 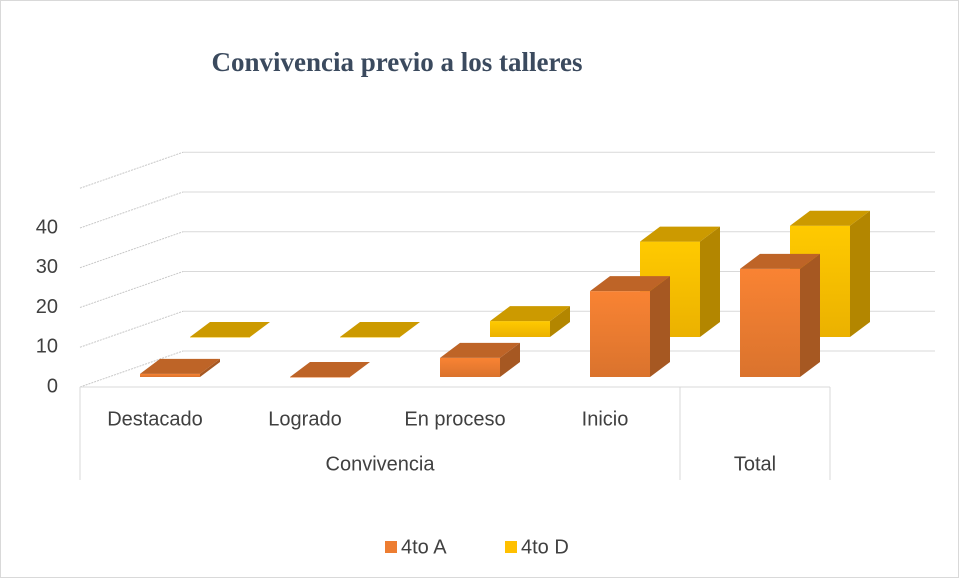 What do you see at coordinates (304, 419) in the screenshot?
I see `x-tick-label: Logrado` at bounding box center [304, 419].